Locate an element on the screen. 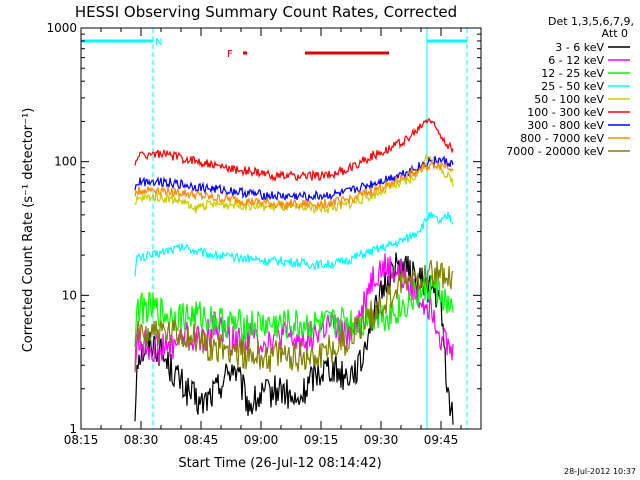 The width and height of the screenshot is (640, 480). x-tick-label: 09:30 is located at coordinates (381, 440).